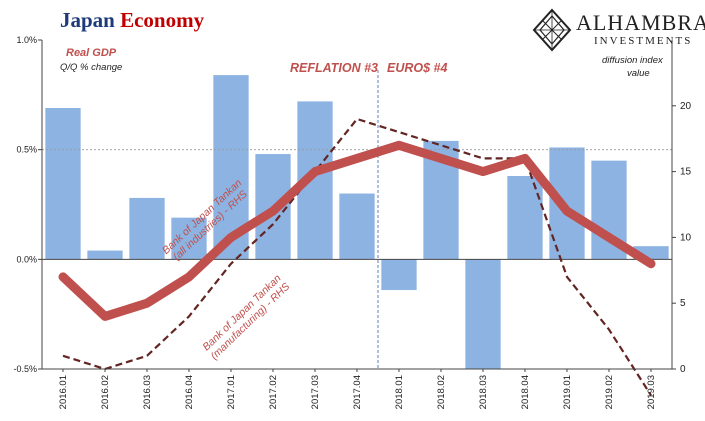 The height and width of the screenshot is (421, 705). Describe the element at coordinates (683, 303) in the screenshot. I see `right-tick-label: 5` at that location.